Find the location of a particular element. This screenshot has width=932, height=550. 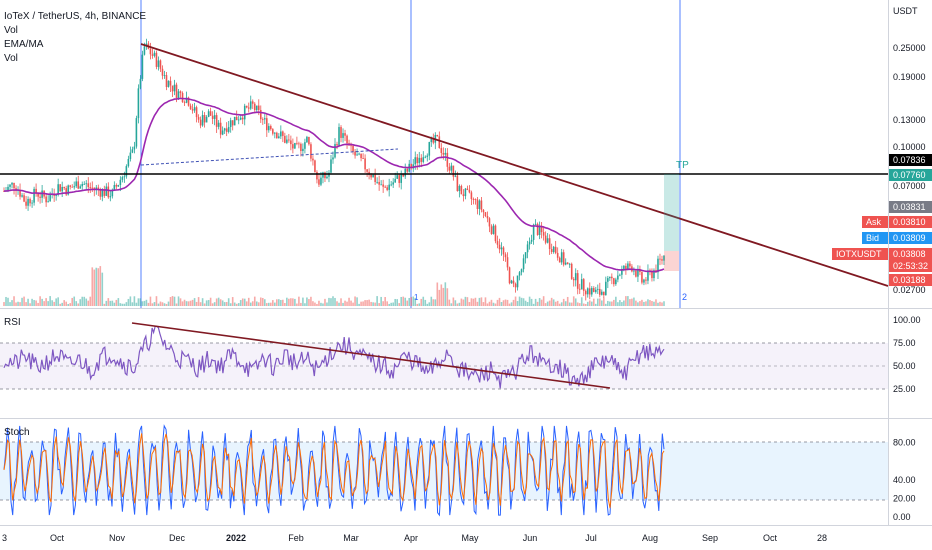

price-axis-unit: USDT is located at coordinates (905, 11).